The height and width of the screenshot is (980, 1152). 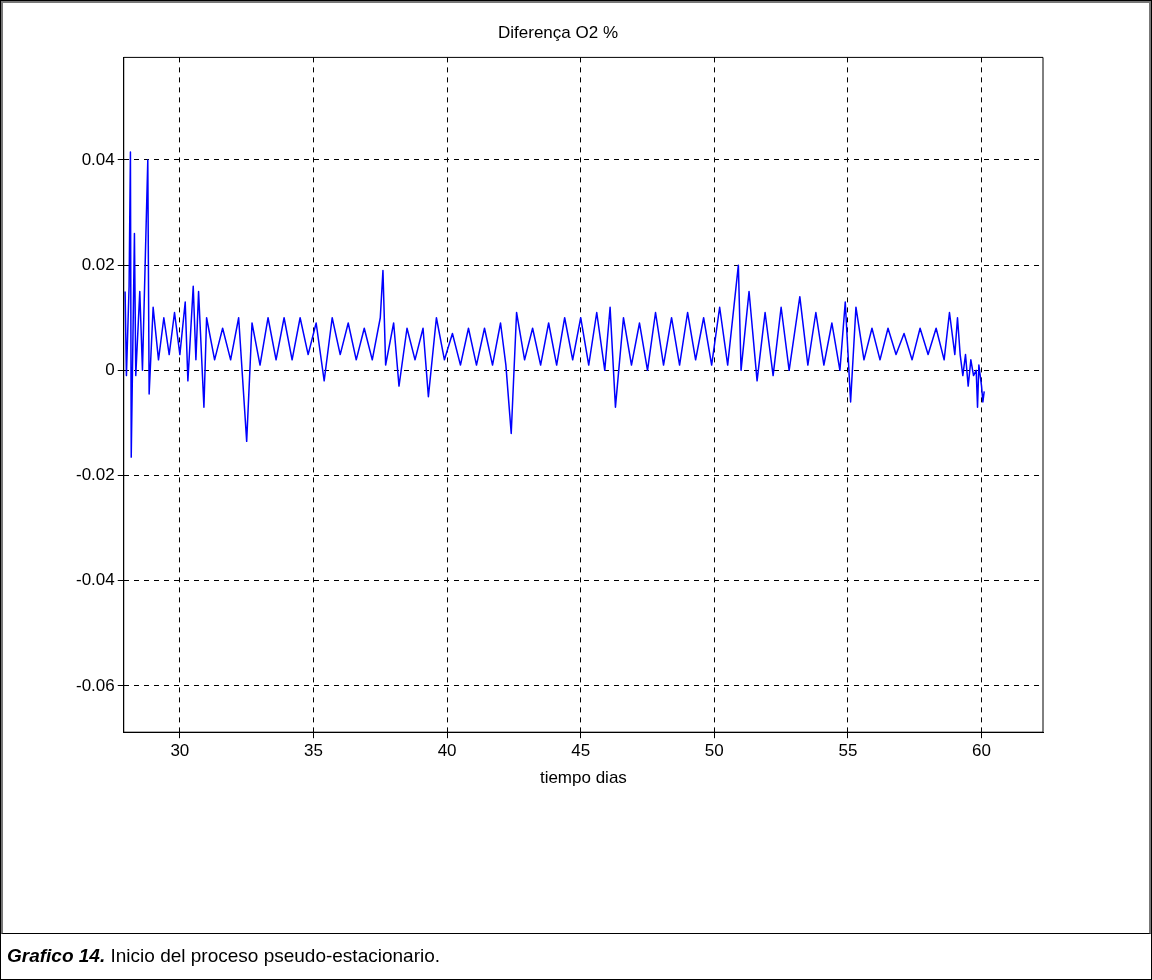 What do you see at coordinates (56, 955) in the screenshot?
I see `text: Grafico 14.` at bounding box center [56, 955].